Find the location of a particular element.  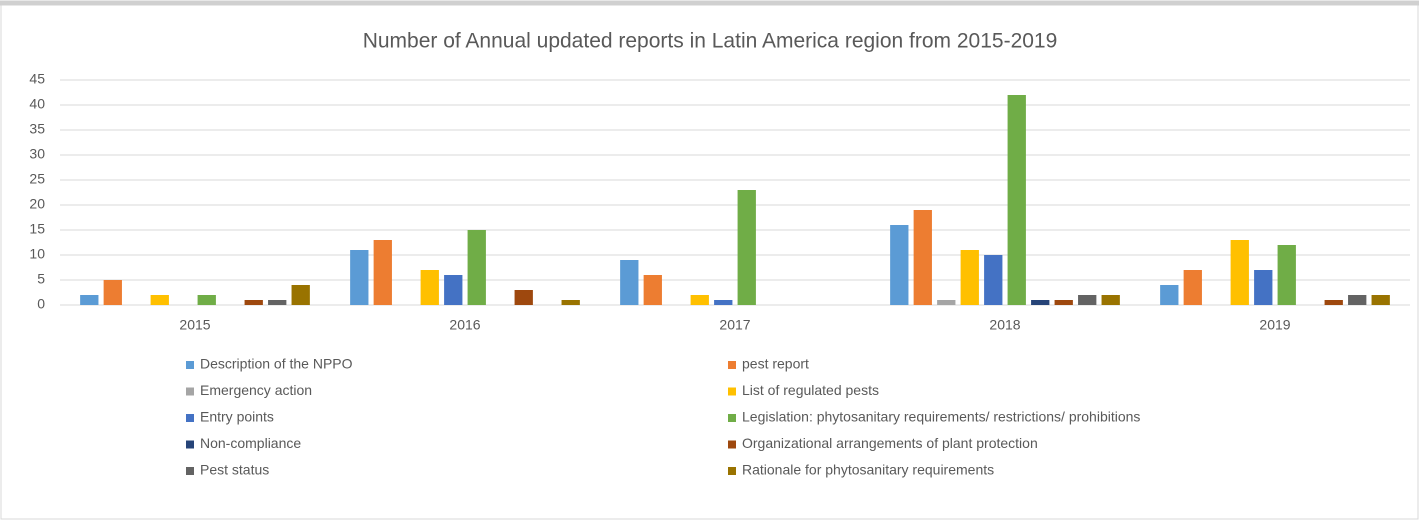

legend-label: Emergency action is located at coordinates (256, 390).